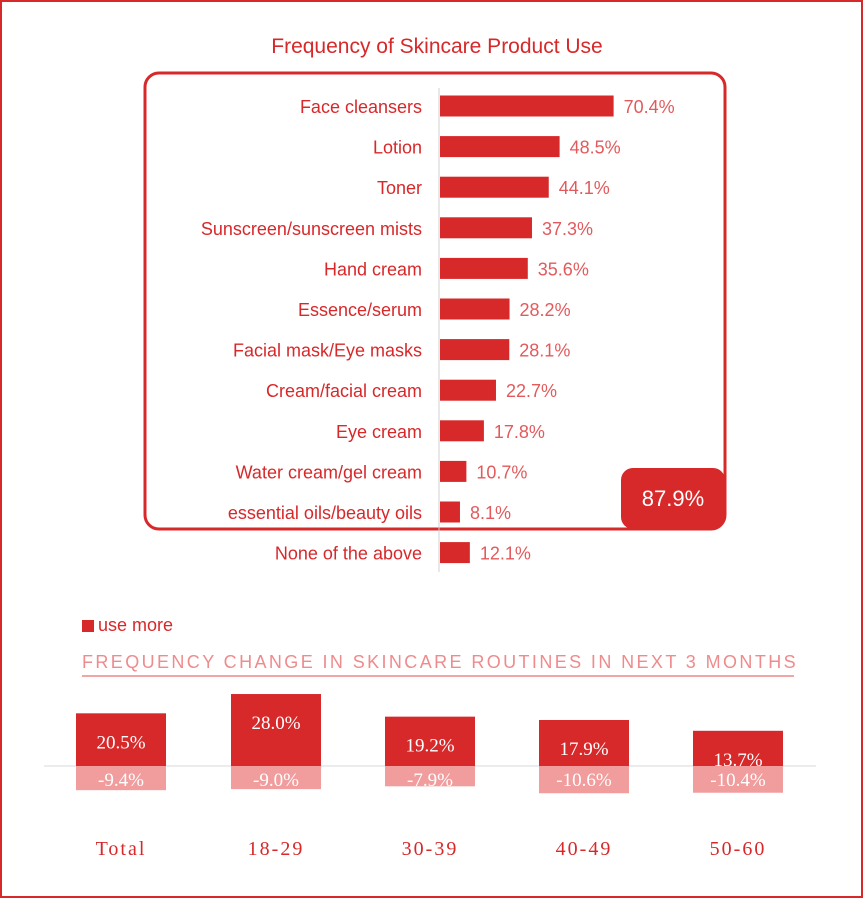 Image resolution: width=863 pixels, height=898 pixels. I want to click on bar-value-label: 44.1%, so click(584, 188).